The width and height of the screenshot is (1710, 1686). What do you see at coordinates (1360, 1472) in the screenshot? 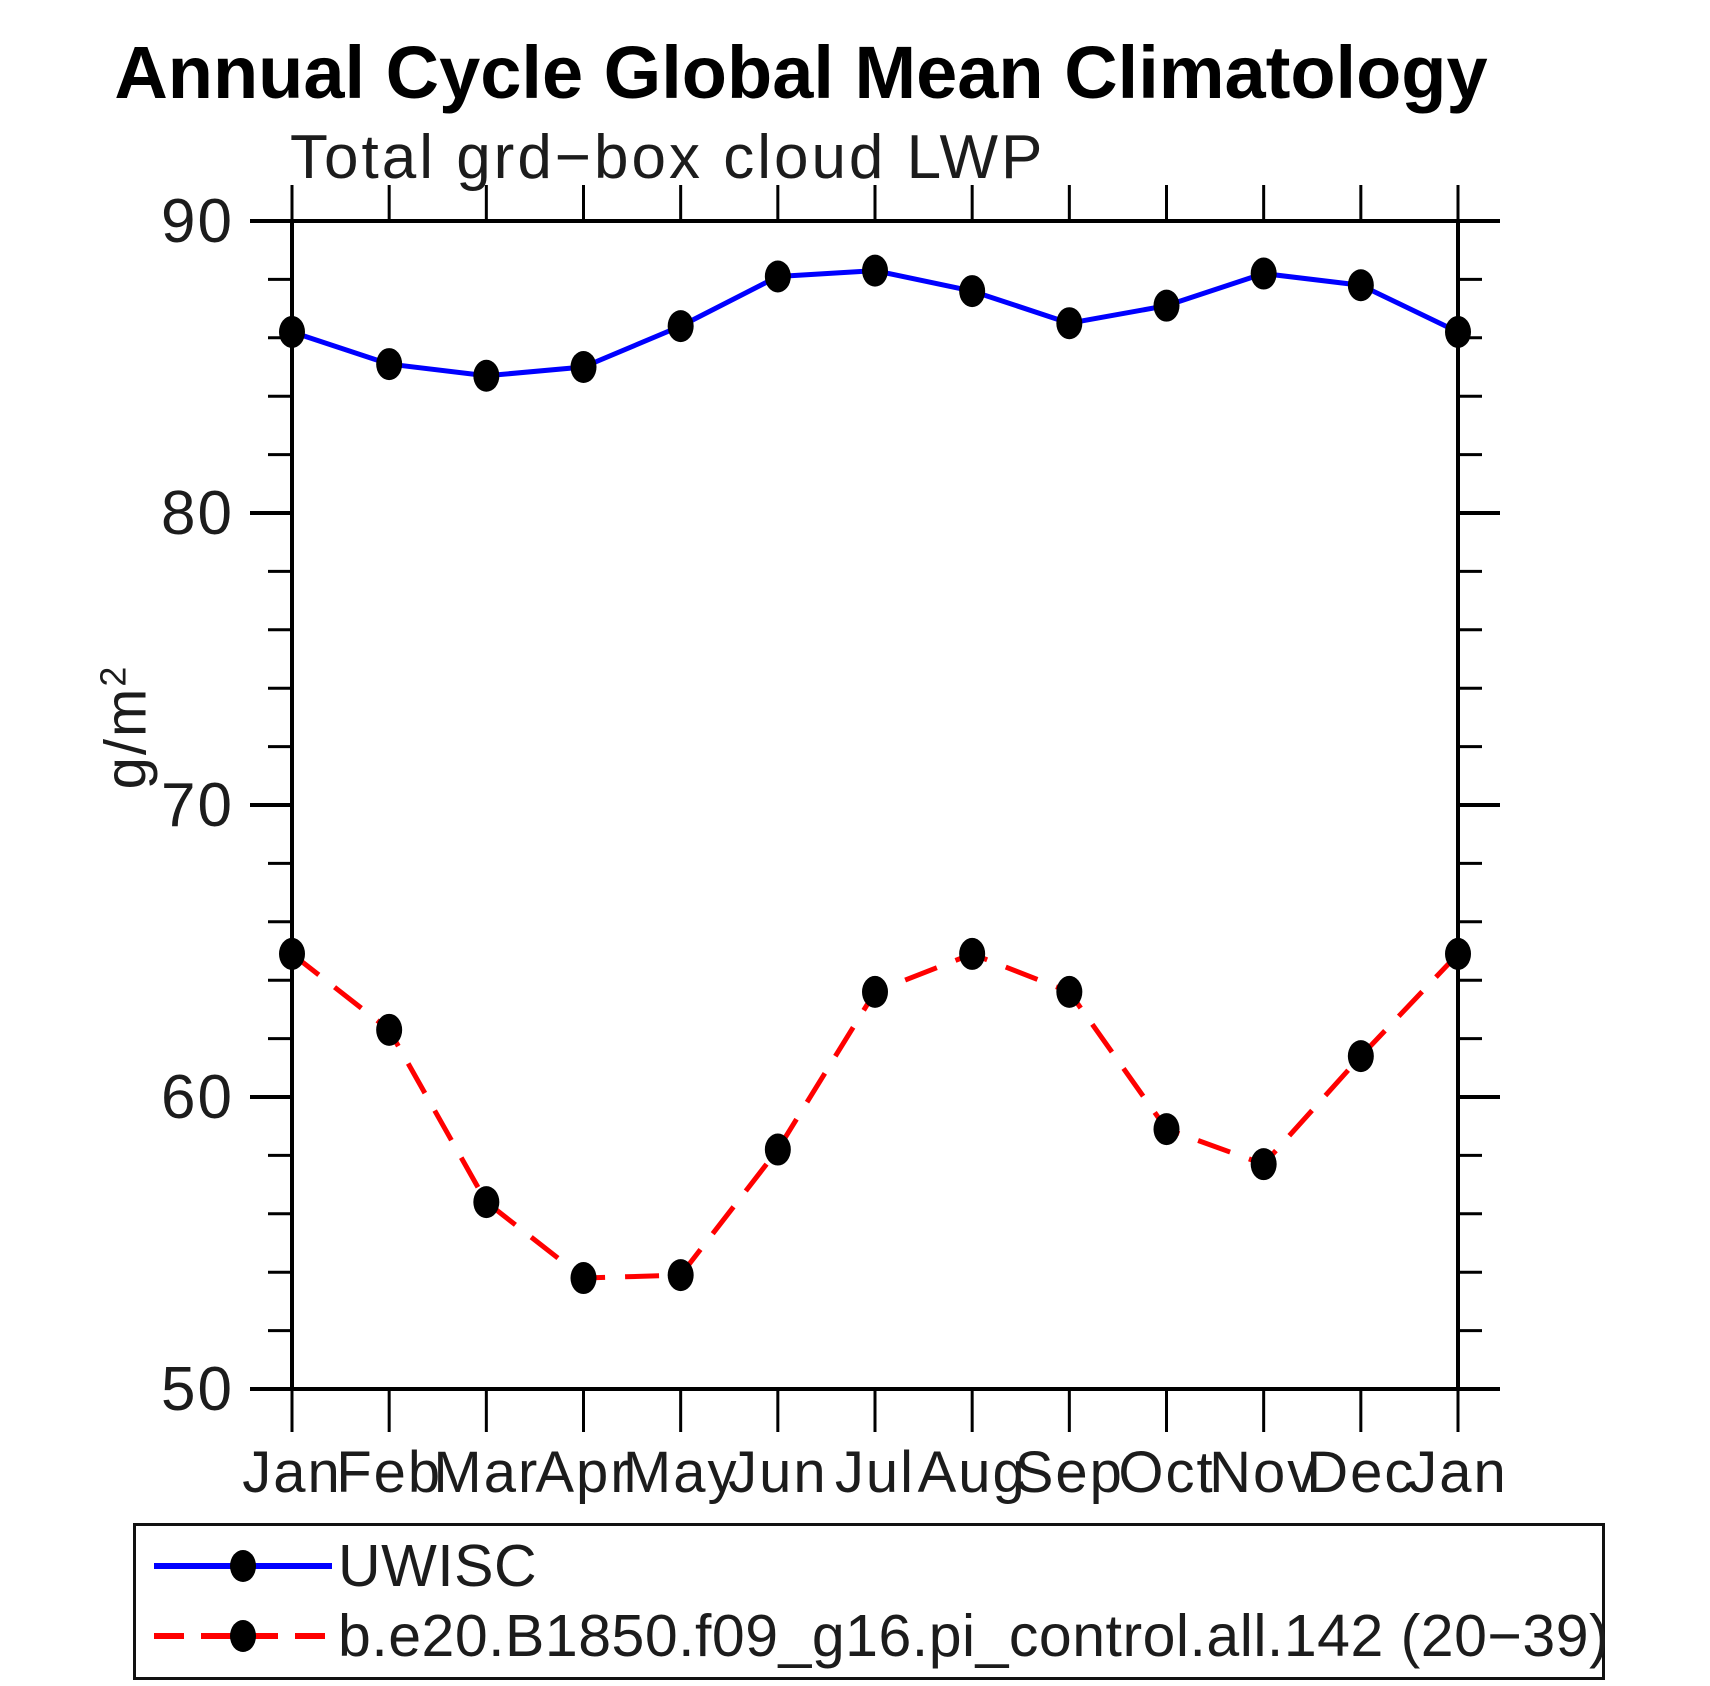
I see `month-label: Dec` at bounding box center [1360, 1472].